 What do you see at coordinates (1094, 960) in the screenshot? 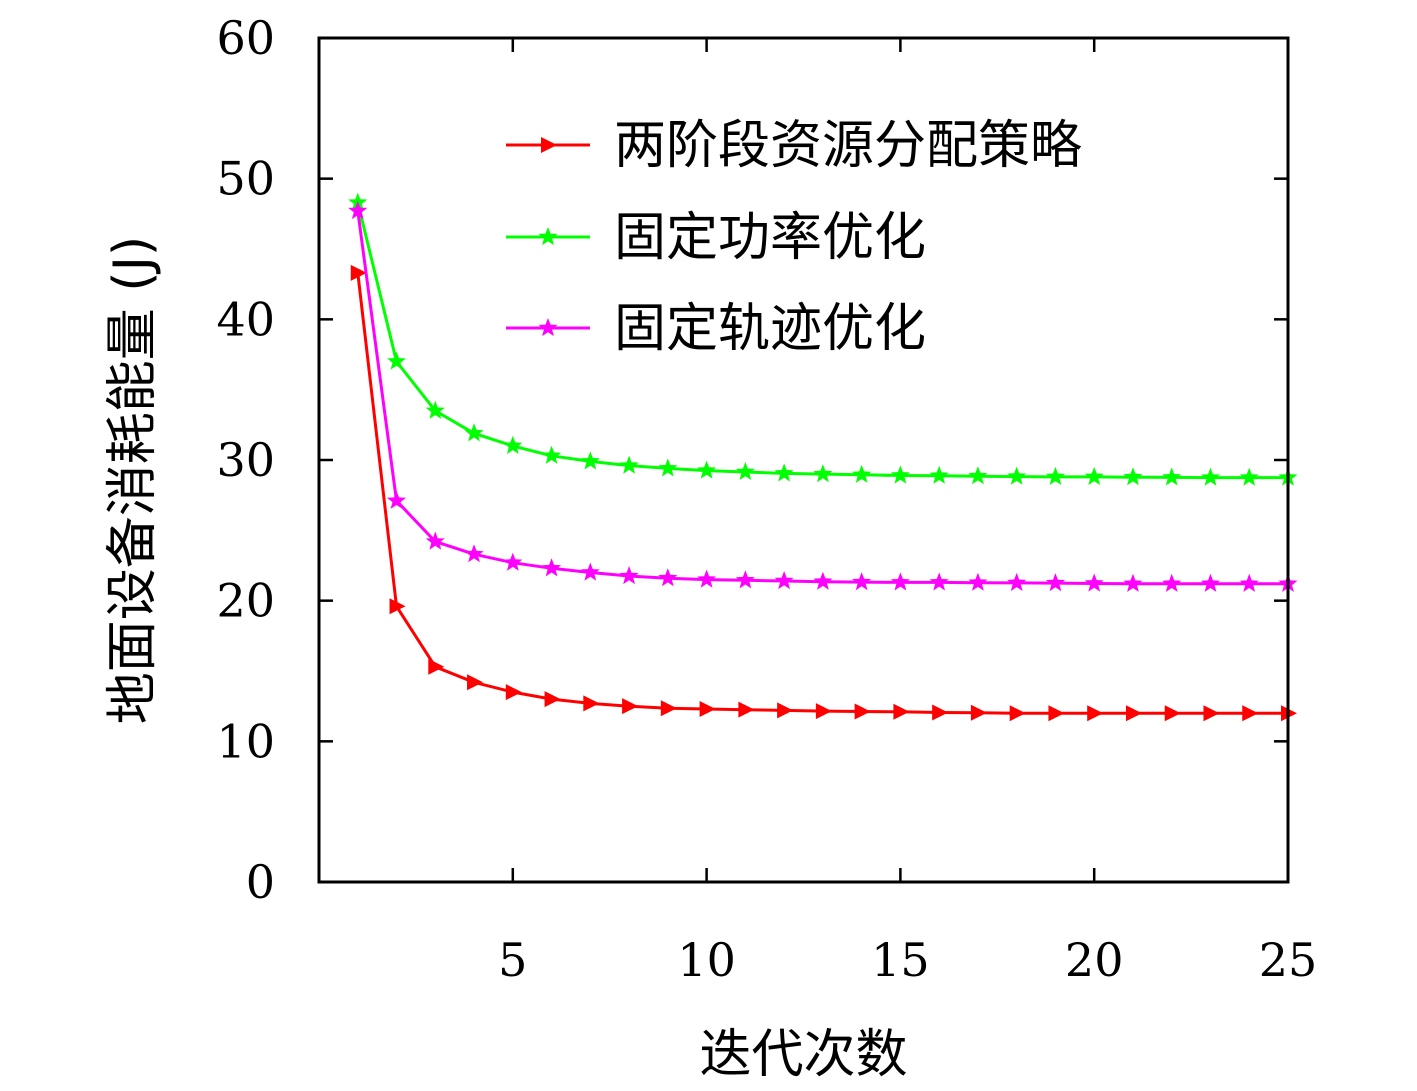
I see `x-tick-label: 20` at bounding box center [1094, 960].